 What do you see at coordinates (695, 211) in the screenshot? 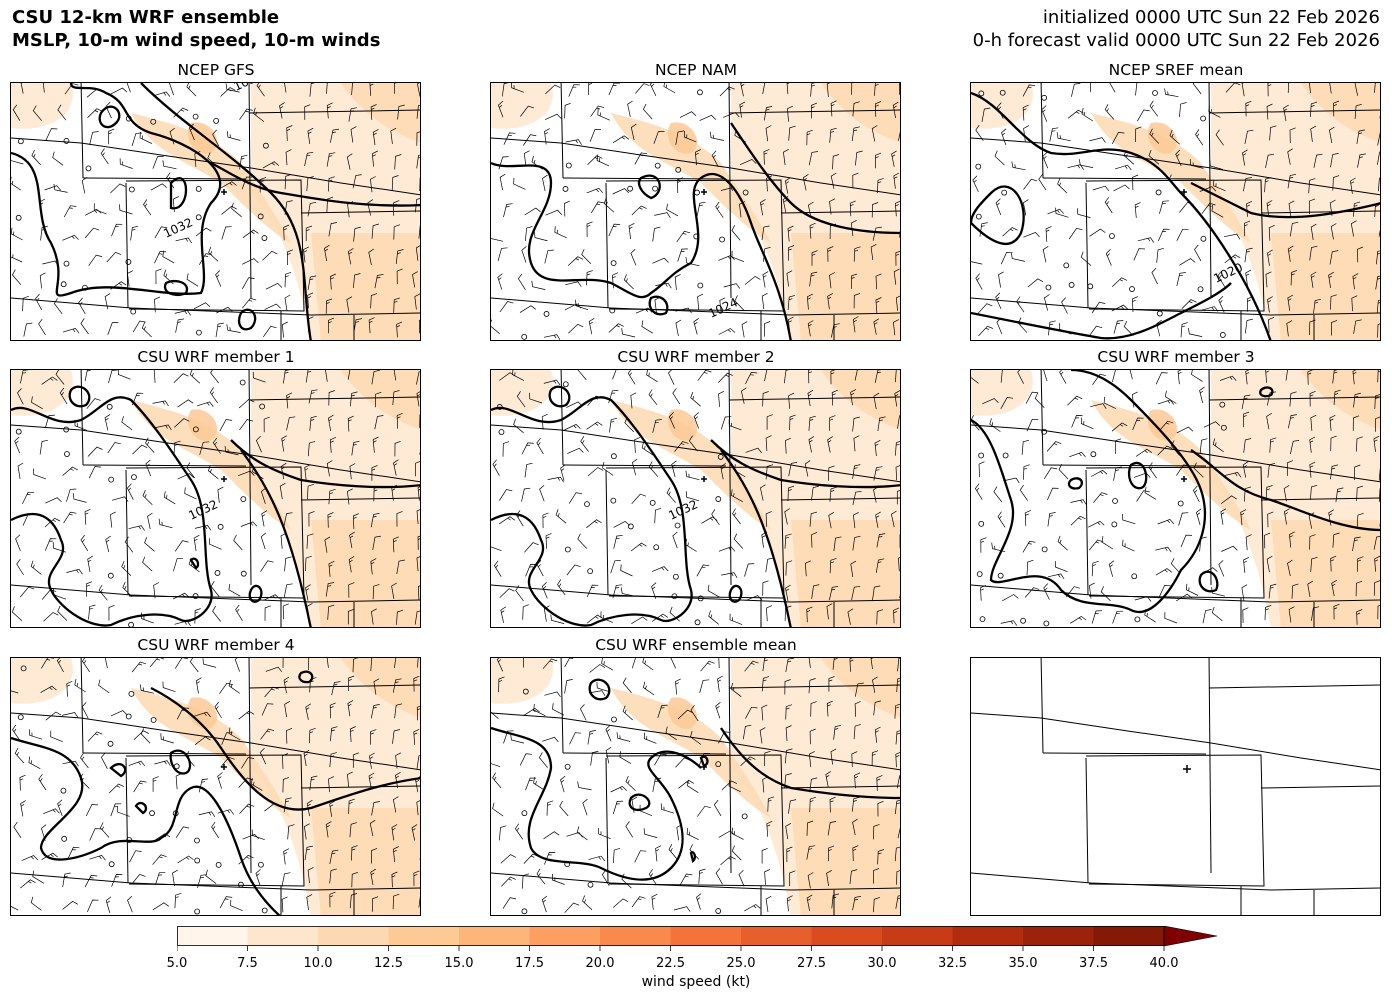
I see `map-panel: 1024` at bounding box center [695, 211].